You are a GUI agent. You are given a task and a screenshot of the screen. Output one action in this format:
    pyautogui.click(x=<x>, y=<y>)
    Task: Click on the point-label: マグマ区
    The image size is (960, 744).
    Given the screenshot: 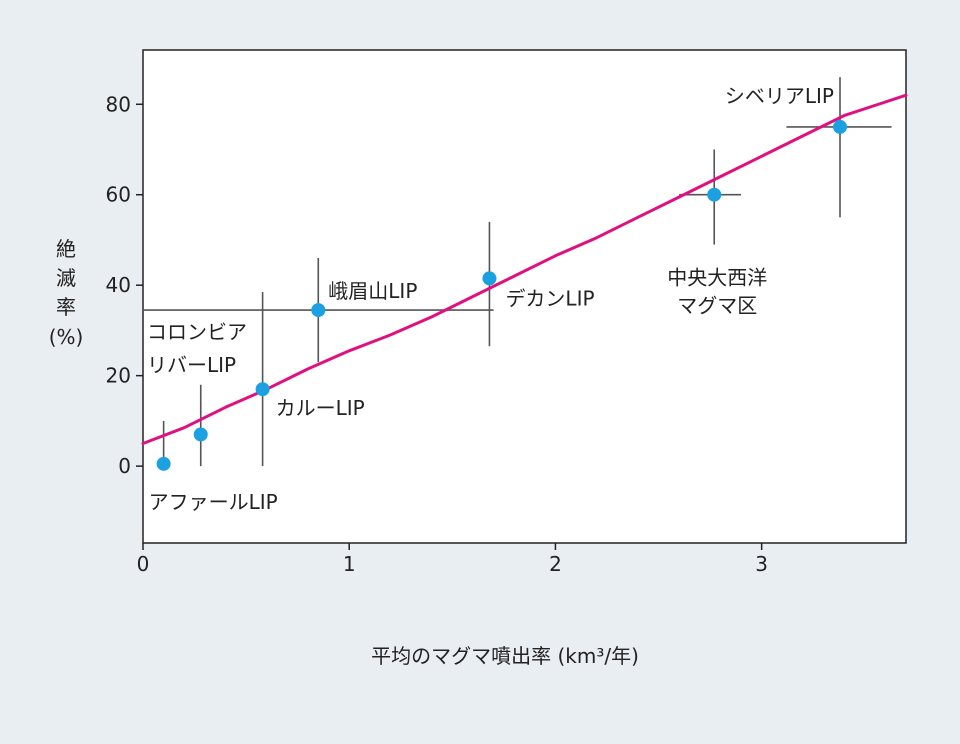 What is the action you would take?
    pyautogui.click(x=717, y=306)
    